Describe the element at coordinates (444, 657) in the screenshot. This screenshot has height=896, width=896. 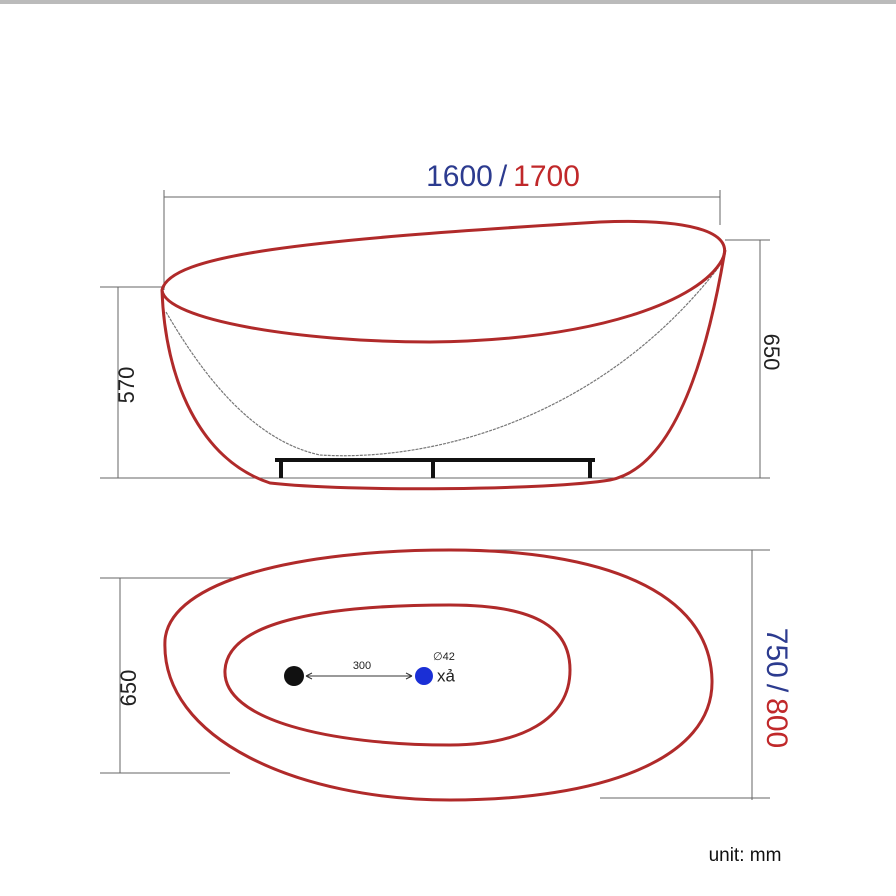
I see `drain-diameter-label: ∅42` at that location.